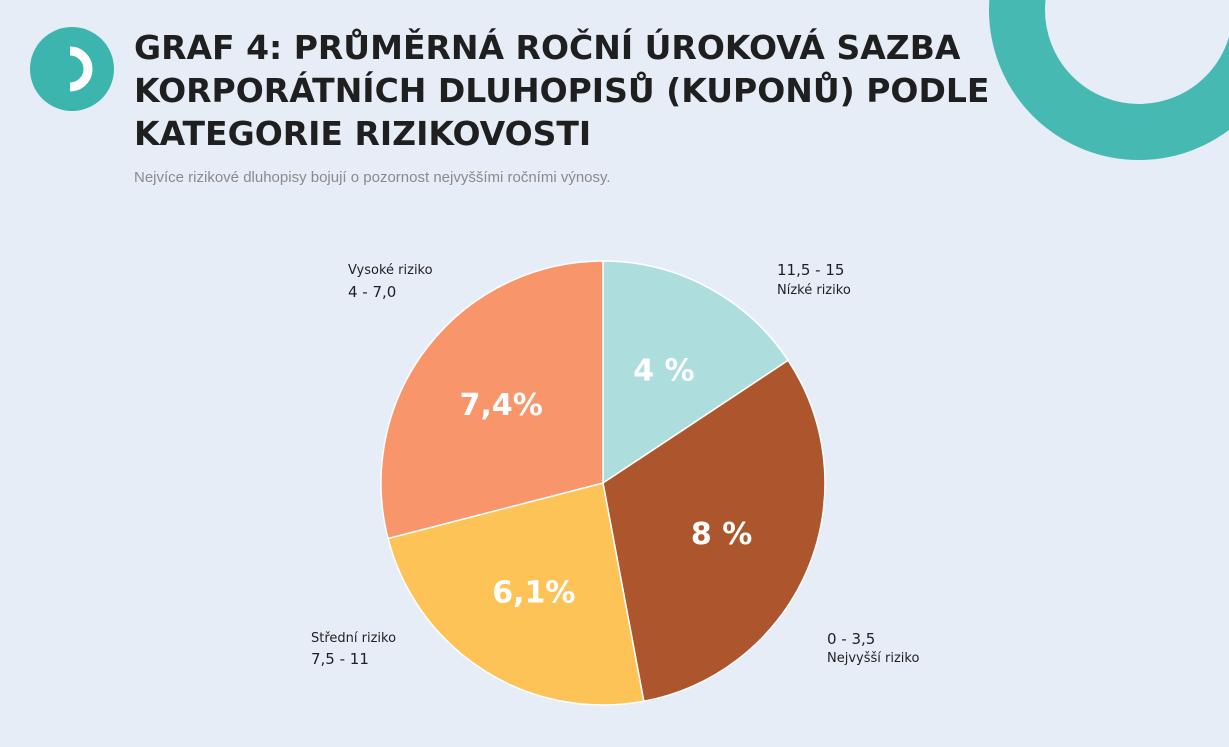 This screenshot has height=747, width=1229. Describe the element at coordinates (340, 659) in the screenshot. I see `category-range-label: 7,5 - 11` at that location.